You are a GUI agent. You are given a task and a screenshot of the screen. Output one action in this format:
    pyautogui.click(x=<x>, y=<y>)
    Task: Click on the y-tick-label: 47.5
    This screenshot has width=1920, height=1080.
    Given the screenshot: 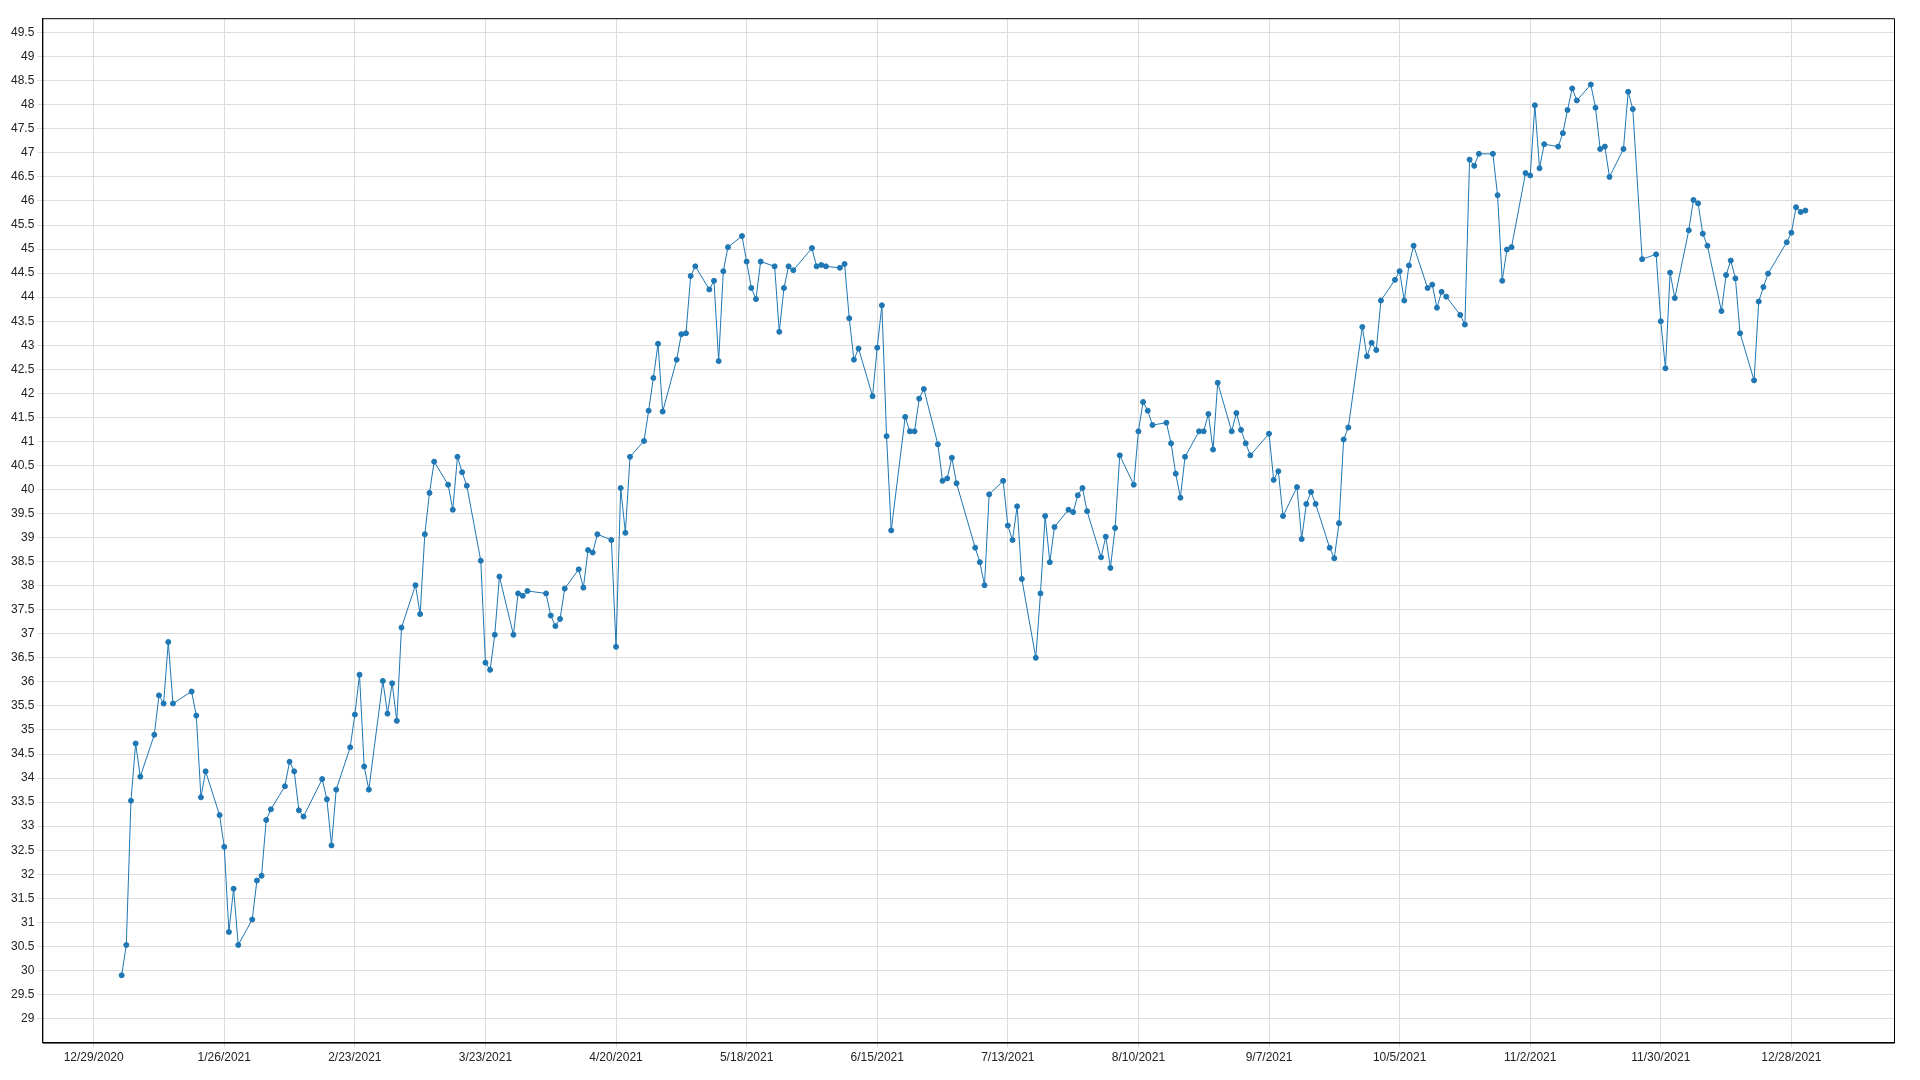 What is the action you would take?
    pyautogui.click(x=23, y=128)
    